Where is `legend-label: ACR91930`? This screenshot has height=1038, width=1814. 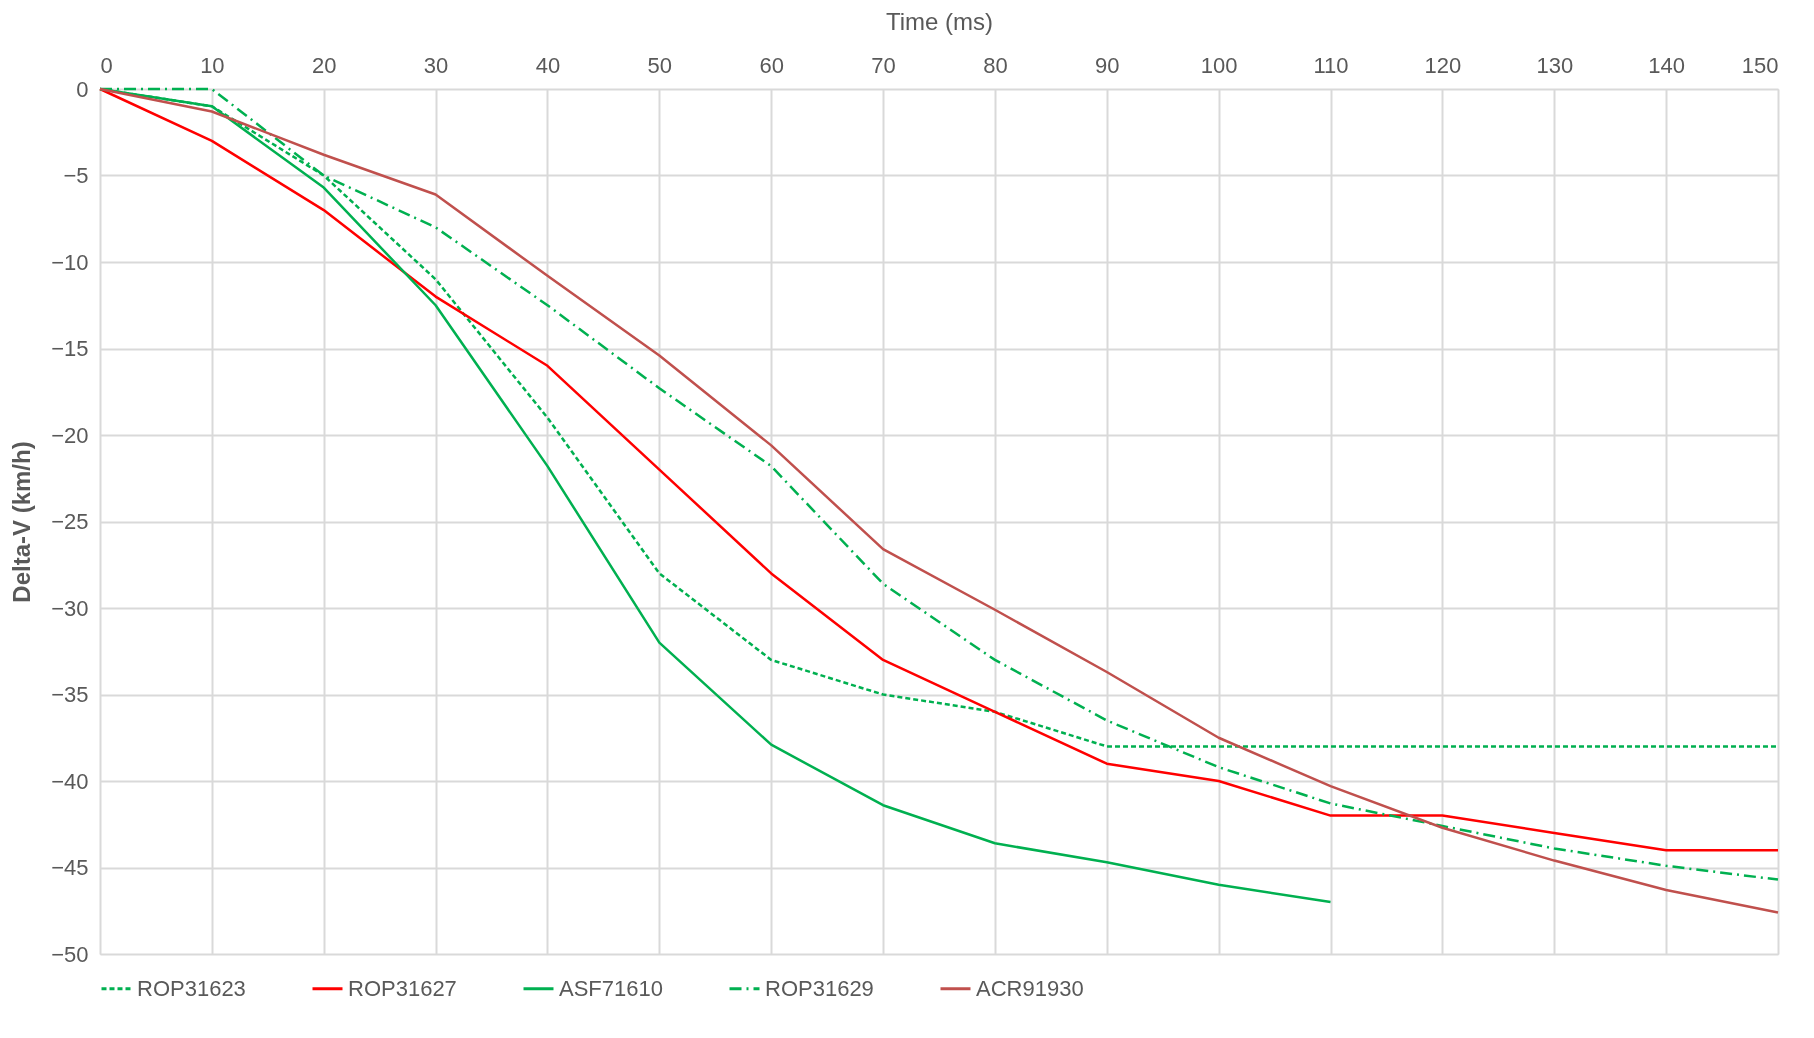 legend-label: ACR91930 is located at coordinates (1030, 988).